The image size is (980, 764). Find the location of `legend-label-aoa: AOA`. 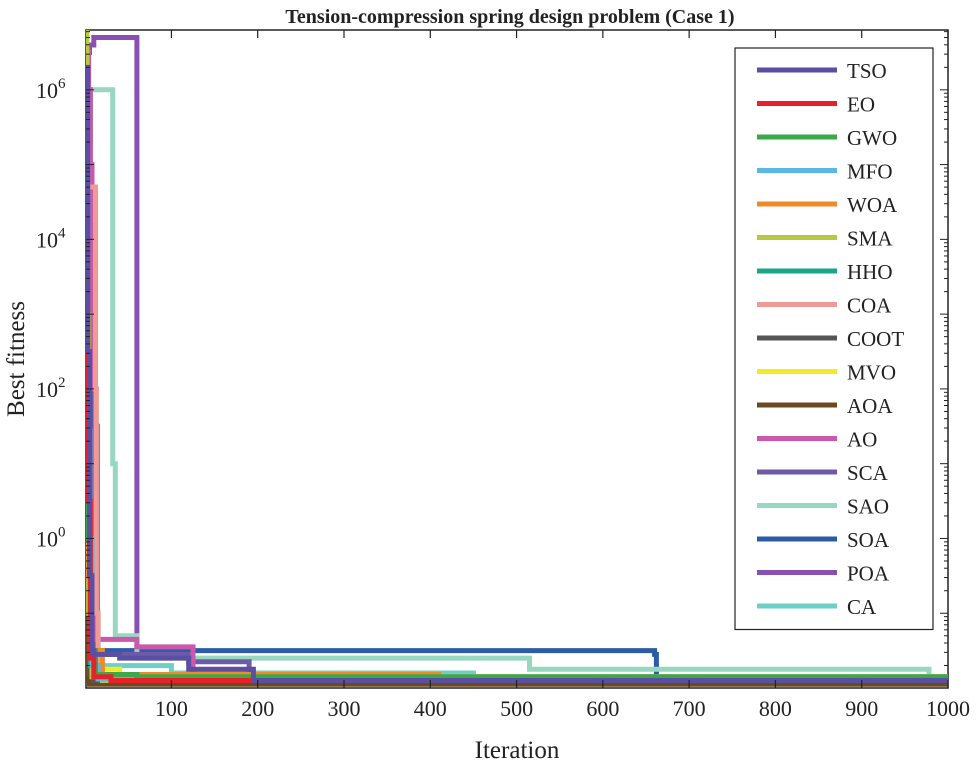

legend-label-aoa: AOA is located at coordinates (870, 406).